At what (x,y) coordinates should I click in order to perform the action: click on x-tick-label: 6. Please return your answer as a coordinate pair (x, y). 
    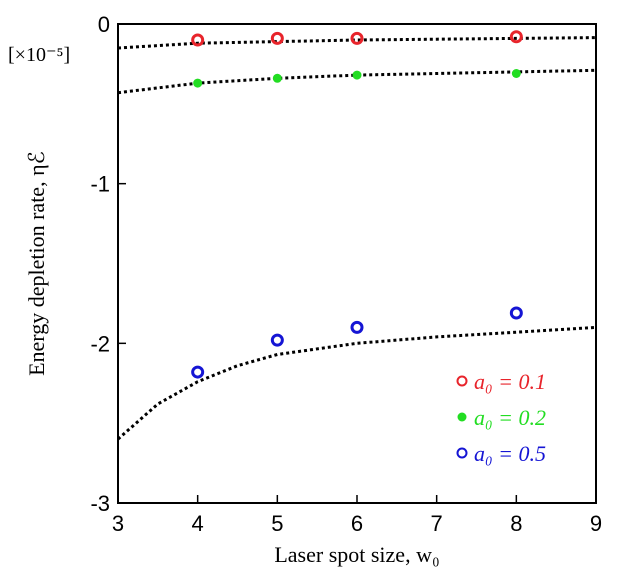
    Looking at the image, I should click on (357, 523).